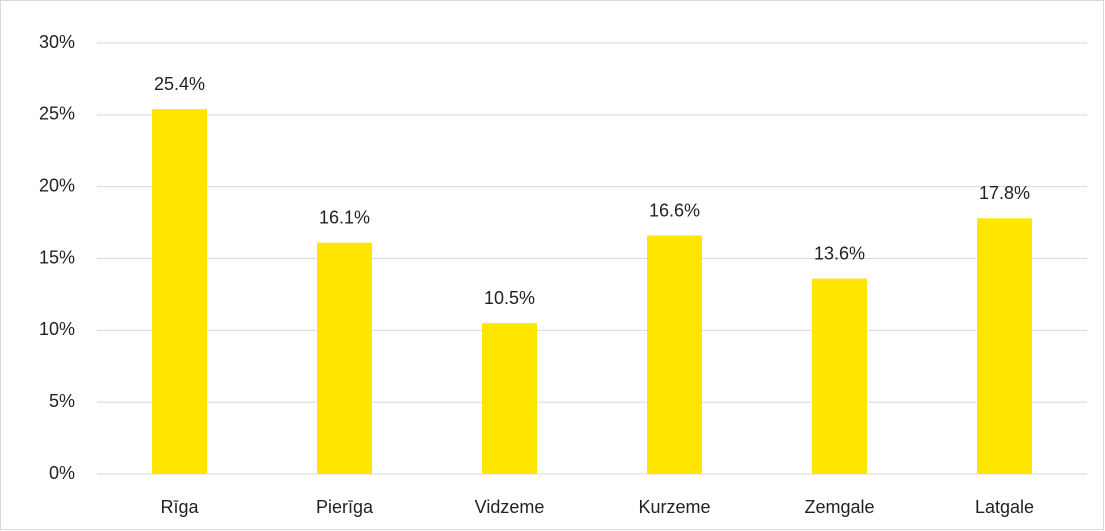 This screenshot has height=531, width=1105. I want to click on x-tick-label: Zemgale, so click(839, 507).